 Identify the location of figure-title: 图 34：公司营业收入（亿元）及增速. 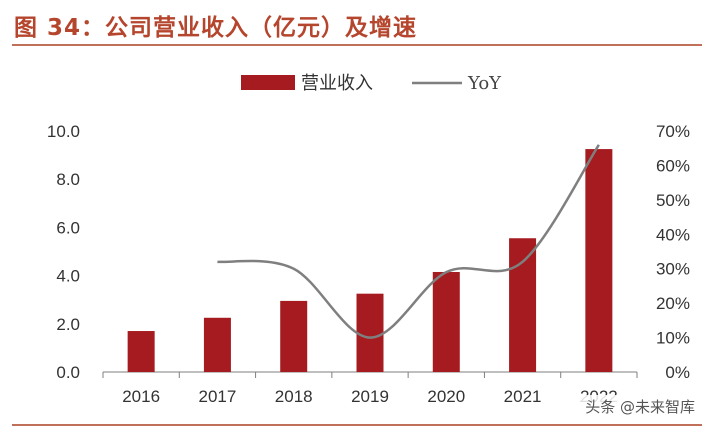
(216, 28).